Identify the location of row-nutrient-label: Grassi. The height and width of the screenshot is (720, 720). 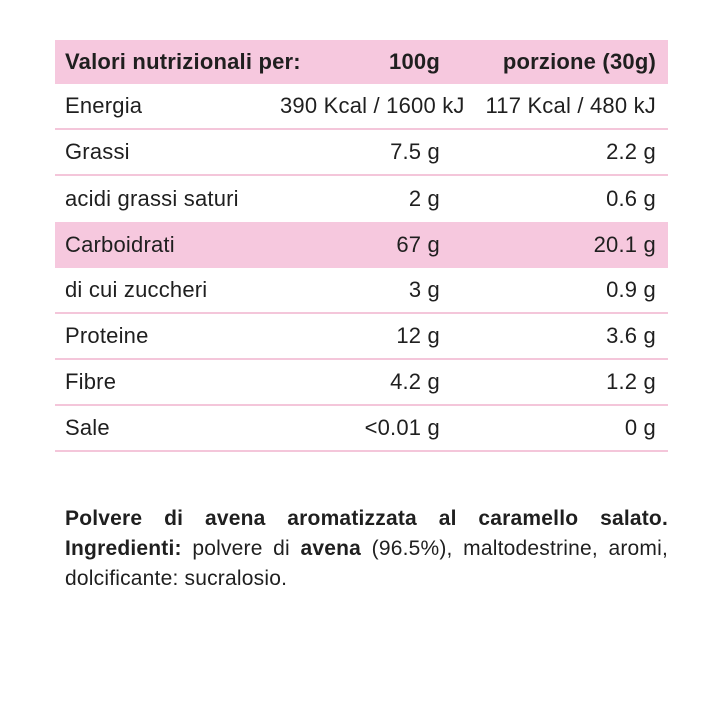
(97, 151).